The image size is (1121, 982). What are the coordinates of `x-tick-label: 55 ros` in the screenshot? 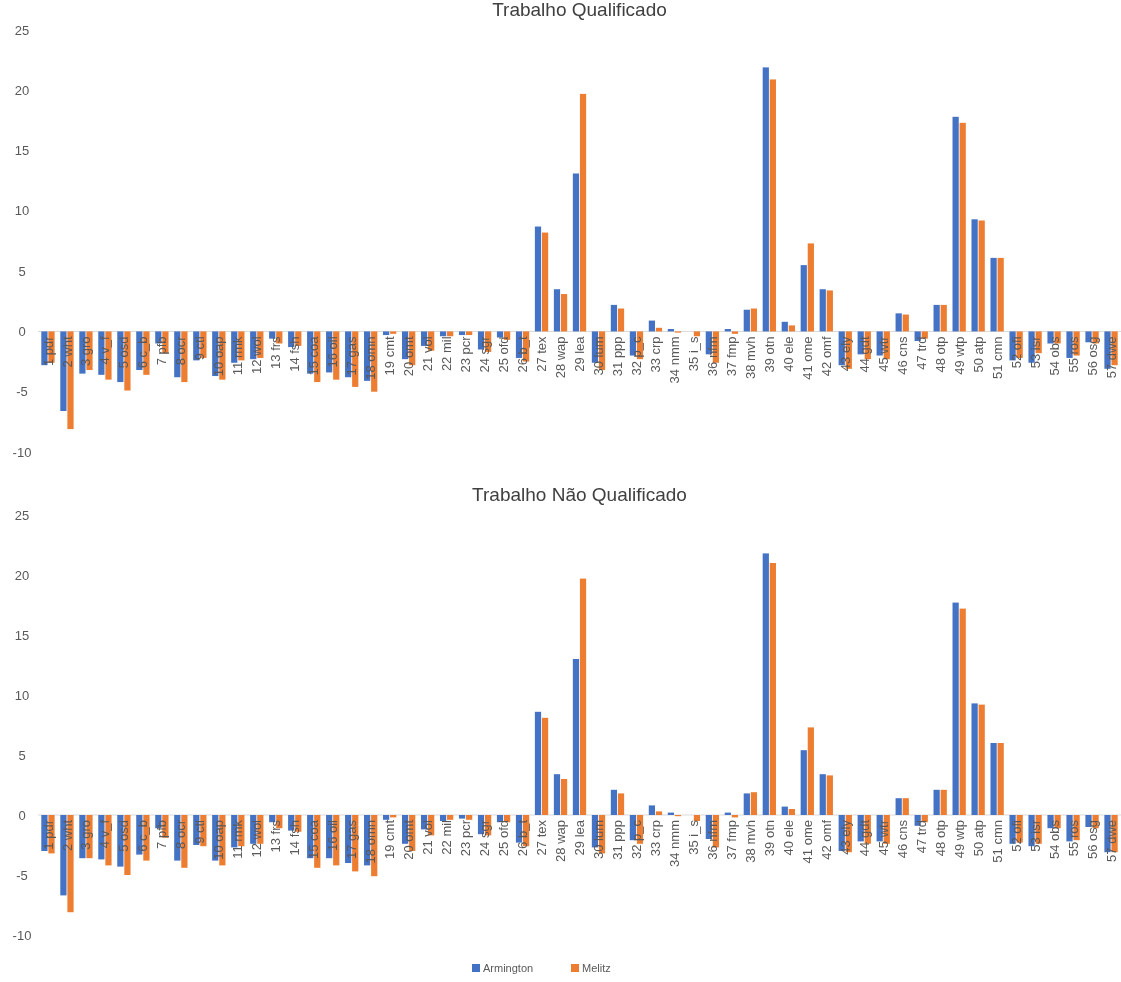 It's located at (1073, 354).